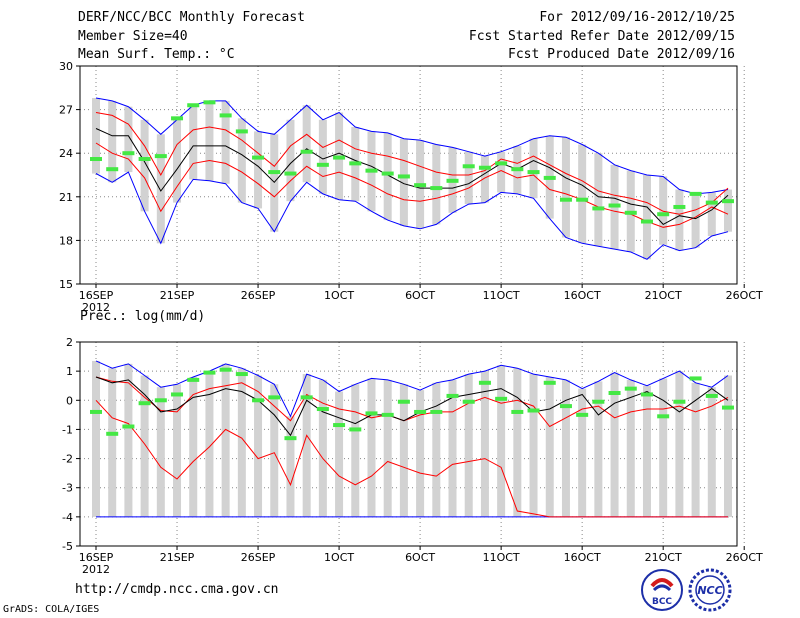 Image resolution: width=800 pixels, height=618 pixels. I want to click on prec-ytick-label: 2, so click(69, 342).